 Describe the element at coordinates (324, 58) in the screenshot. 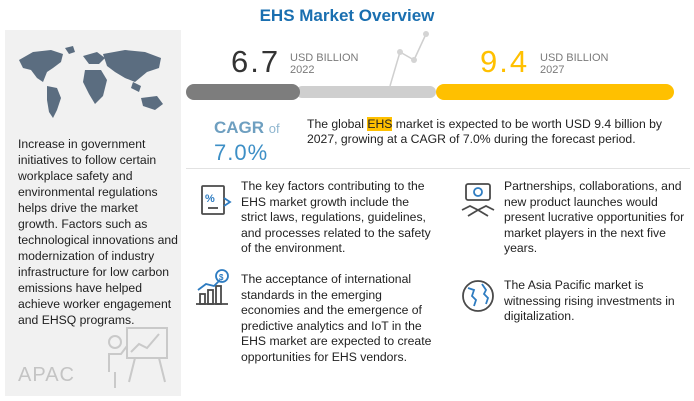

I see `unit-2022: USD BILLION` at that location.